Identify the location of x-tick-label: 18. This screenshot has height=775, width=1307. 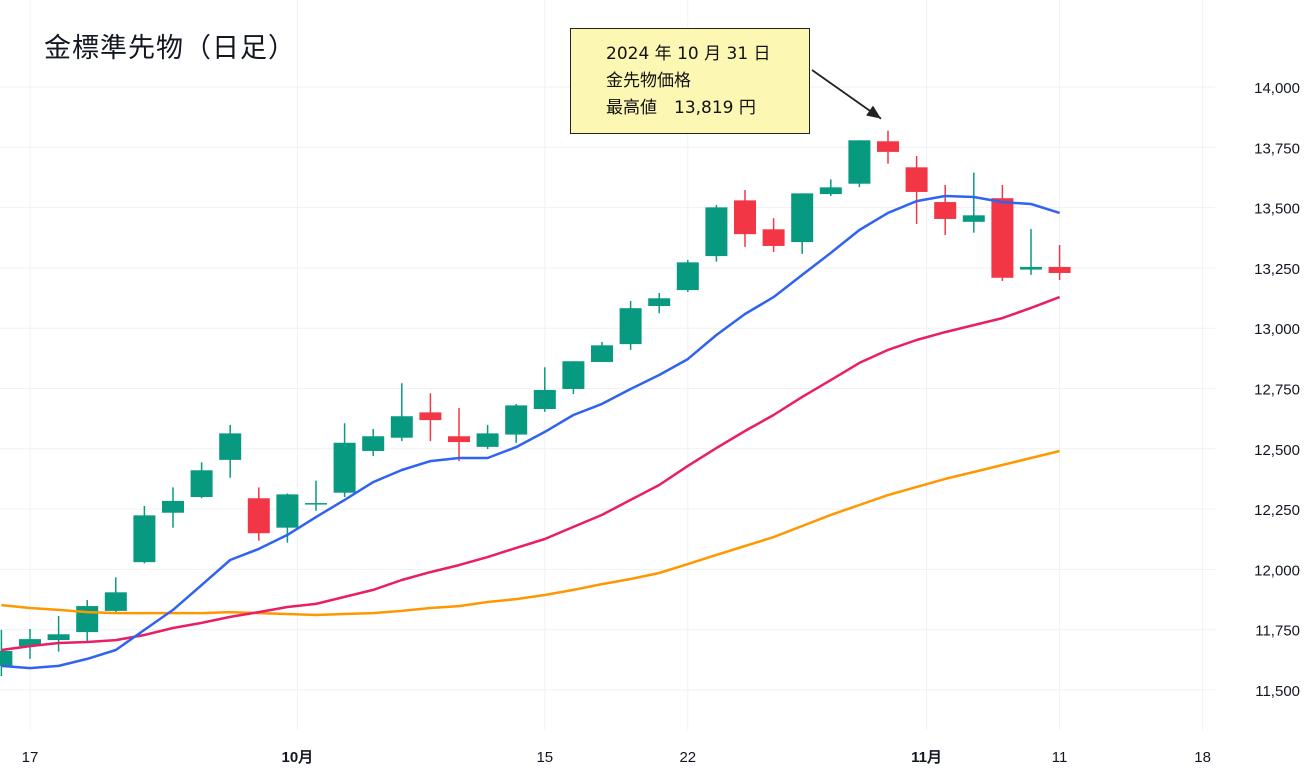
(1202, 757).